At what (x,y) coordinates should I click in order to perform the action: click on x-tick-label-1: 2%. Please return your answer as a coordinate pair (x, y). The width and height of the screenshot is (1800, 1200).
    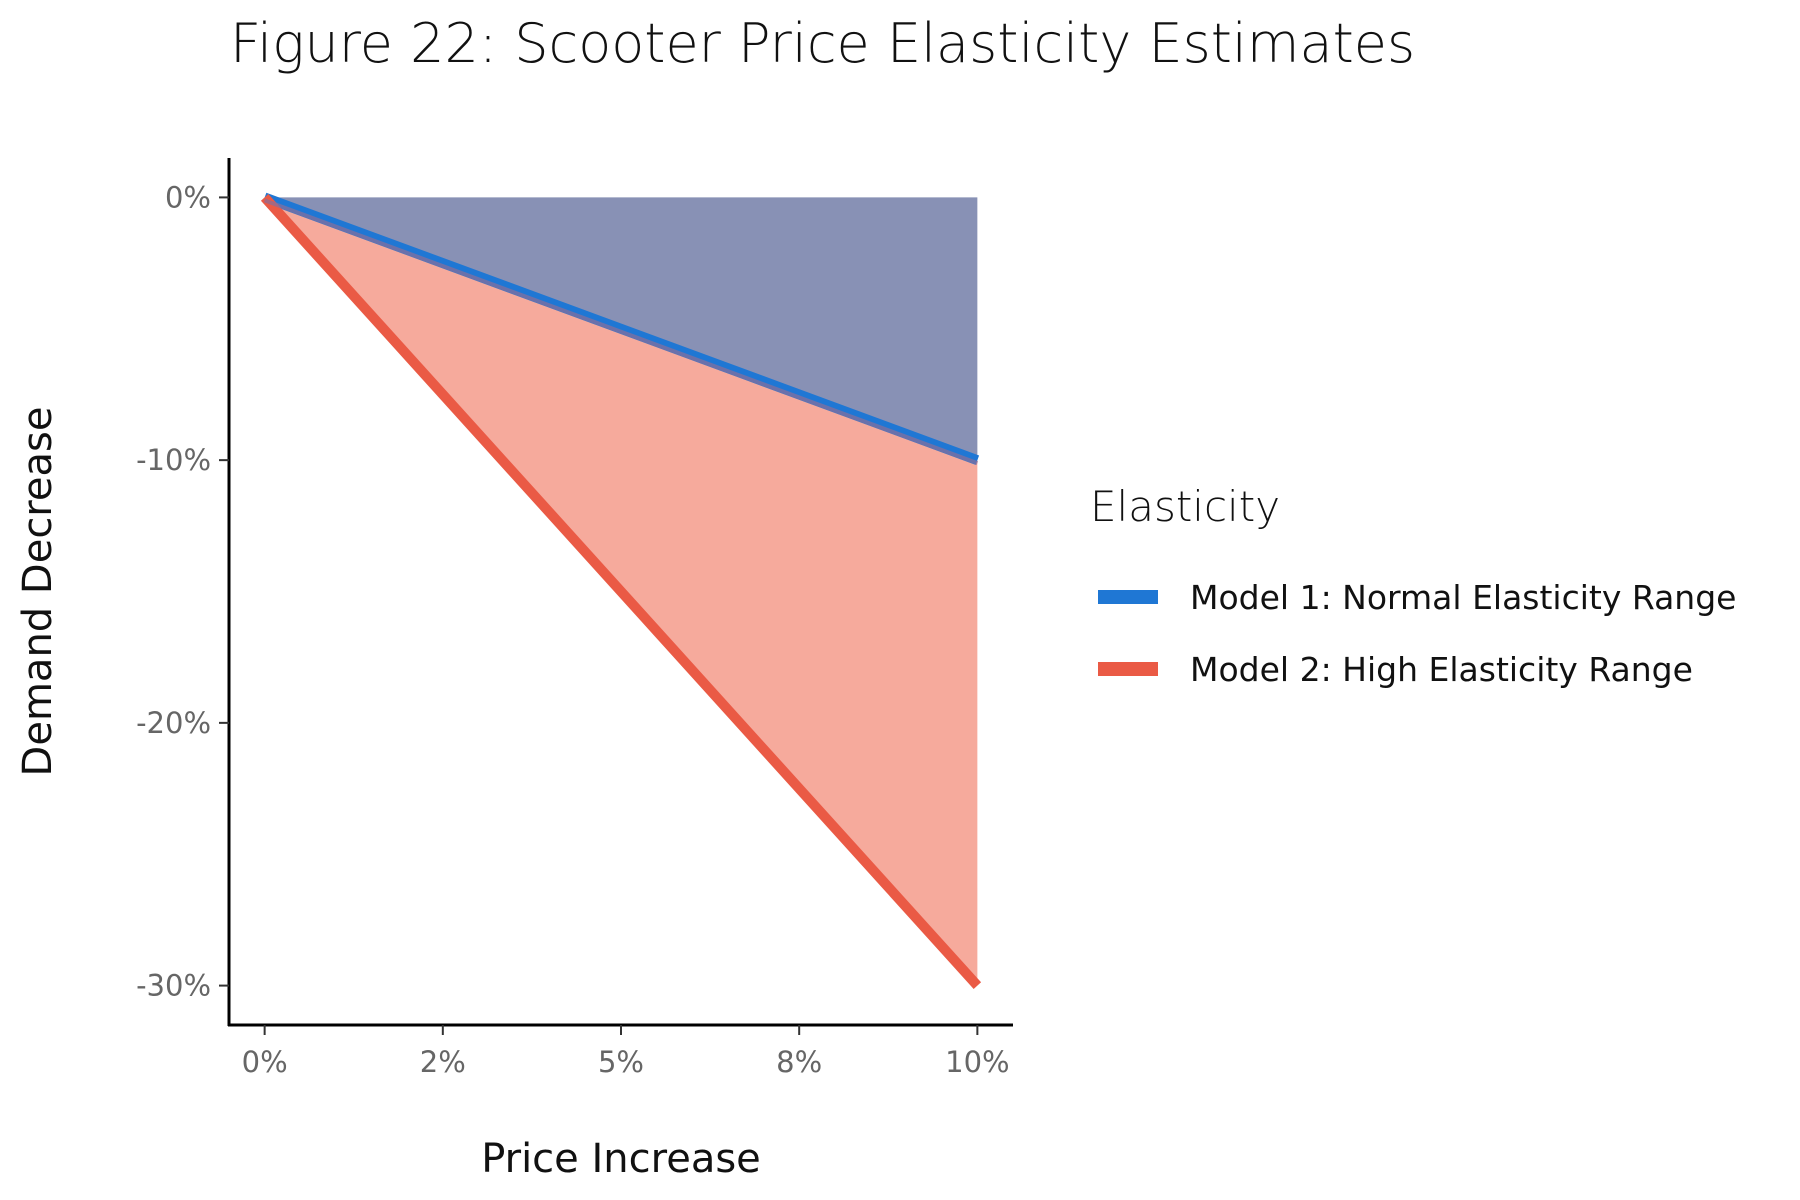
    Looking at the image, I should click on (443, 1062).